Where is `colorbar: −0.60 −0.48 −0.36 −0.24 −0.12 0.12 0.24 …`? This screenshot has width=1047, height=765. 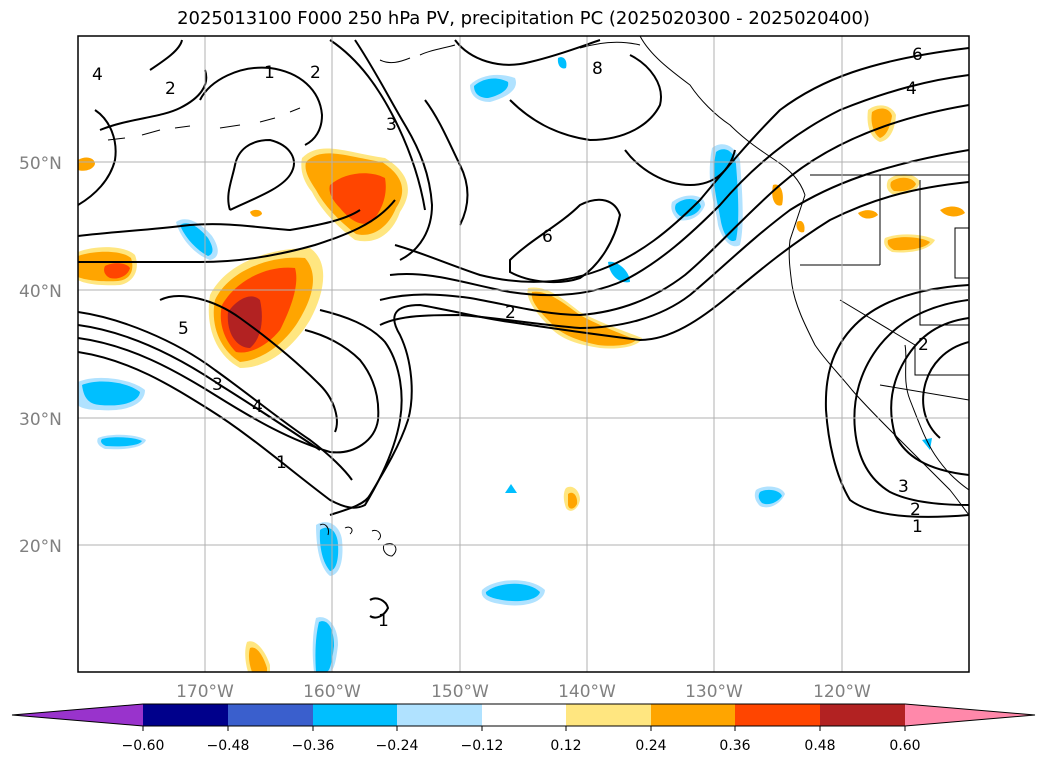
colorbar: −0.60 −0.48 −0.36 −0.24 −0.12 0.12 0.24 … is located at coordinates (523, 728).